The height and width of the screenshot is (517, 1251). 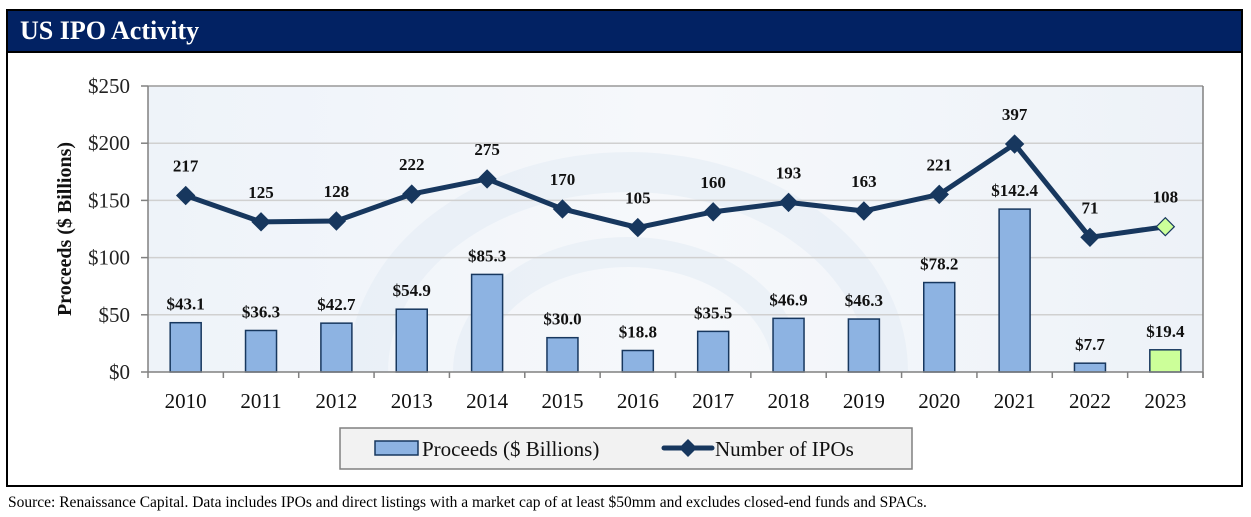 I want to click on line-data-label: 217, so click(x=186, y=166).